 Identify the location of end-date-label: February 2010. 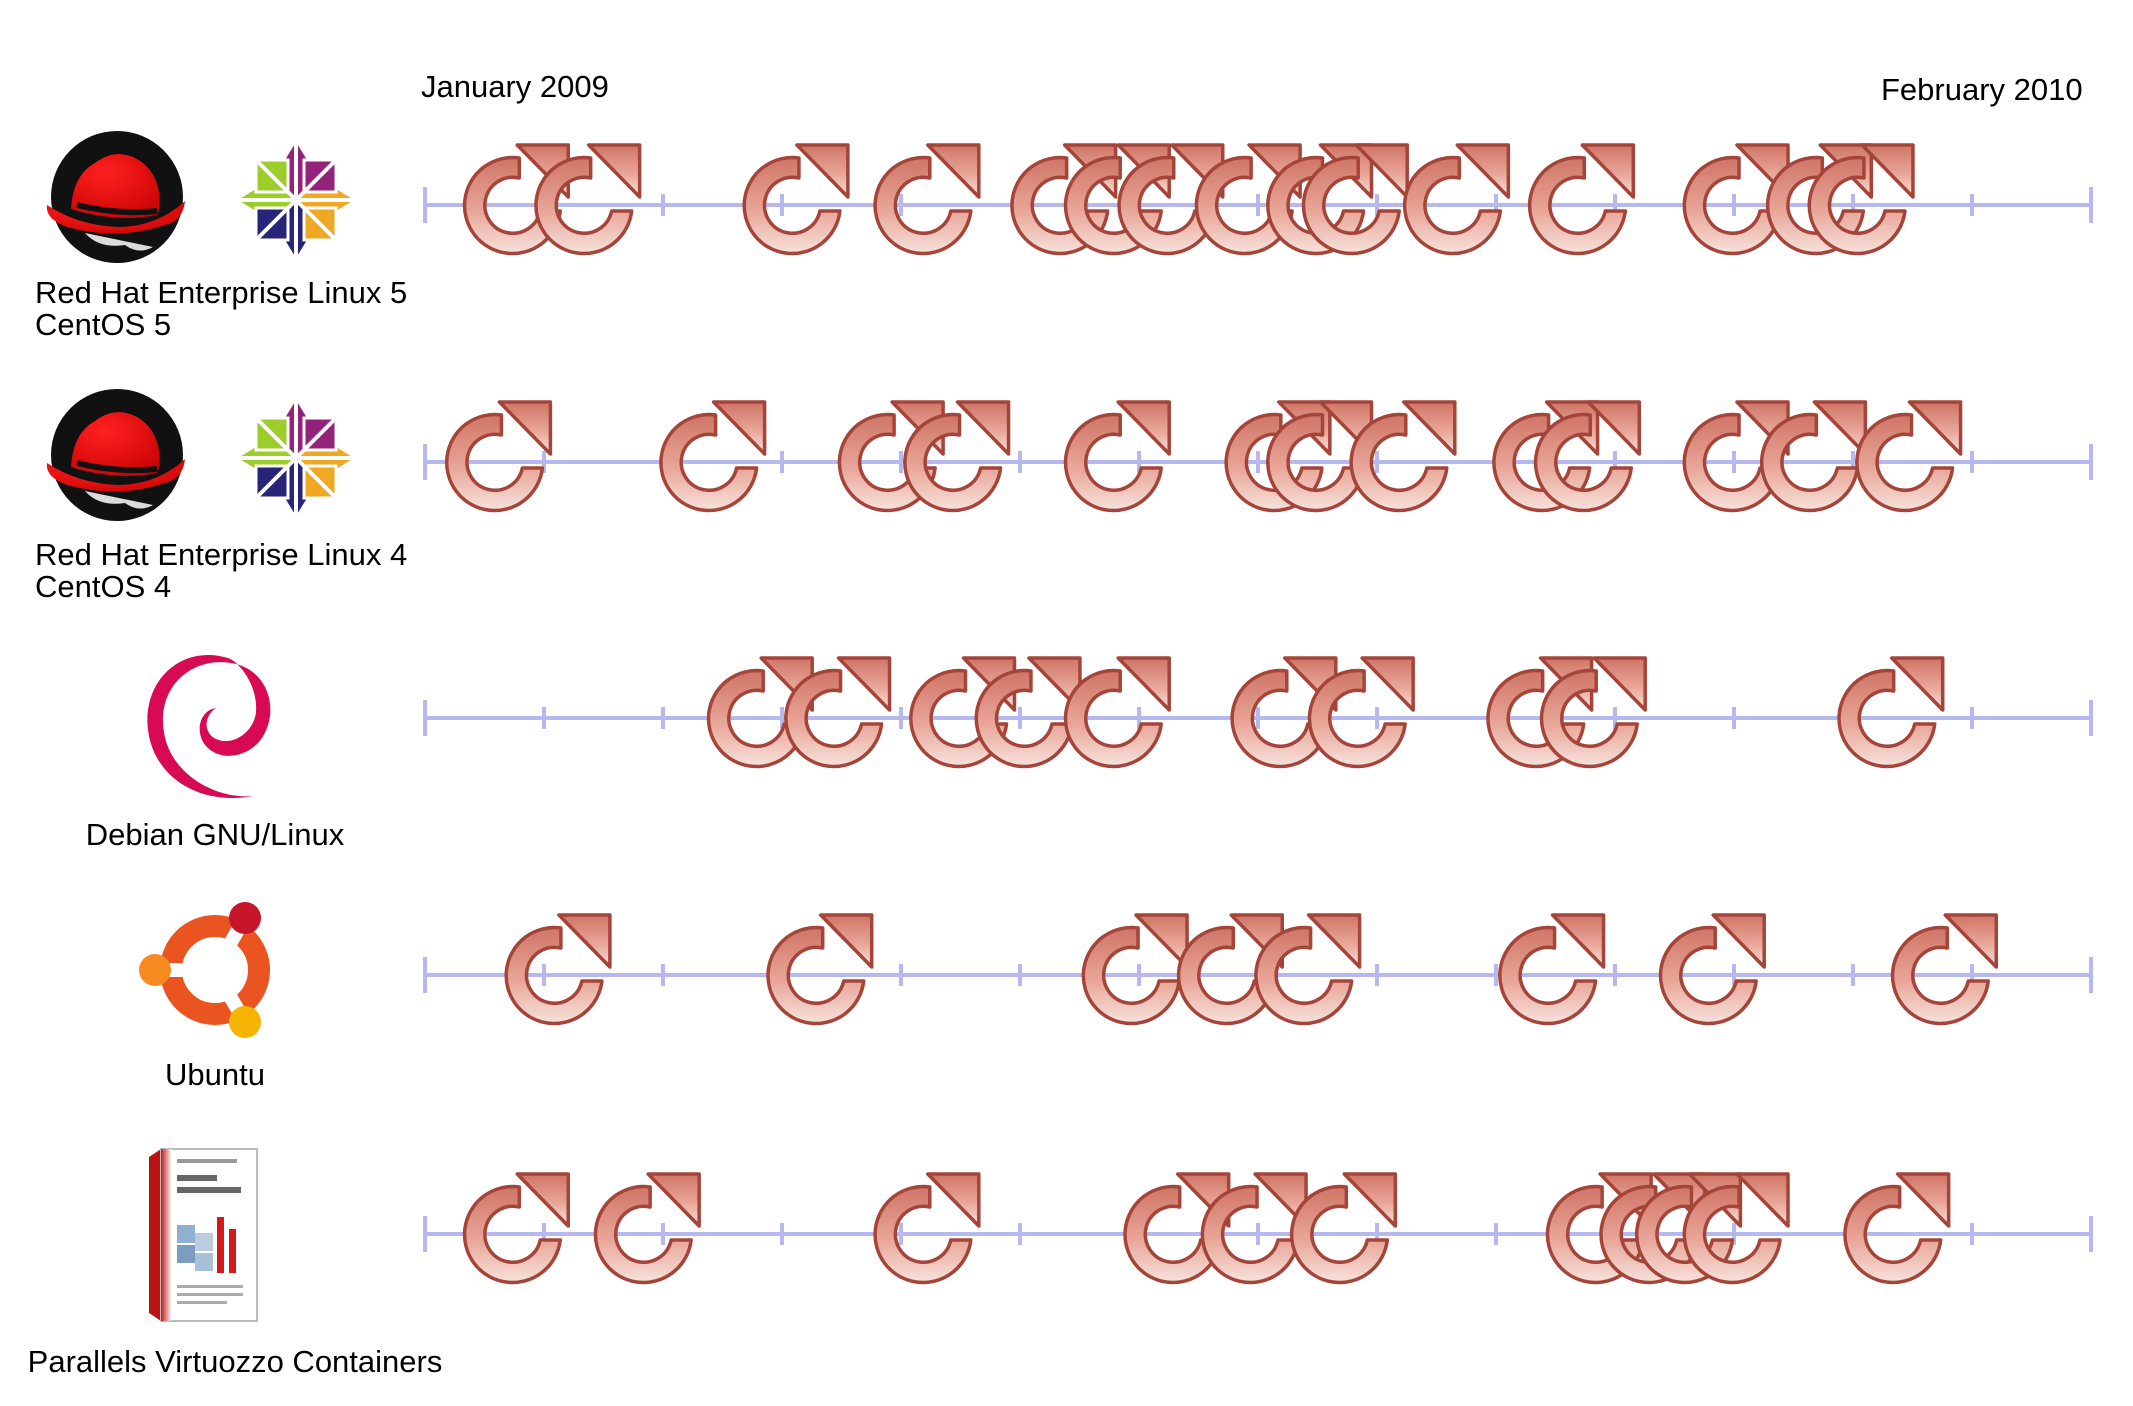
(1982, 89).